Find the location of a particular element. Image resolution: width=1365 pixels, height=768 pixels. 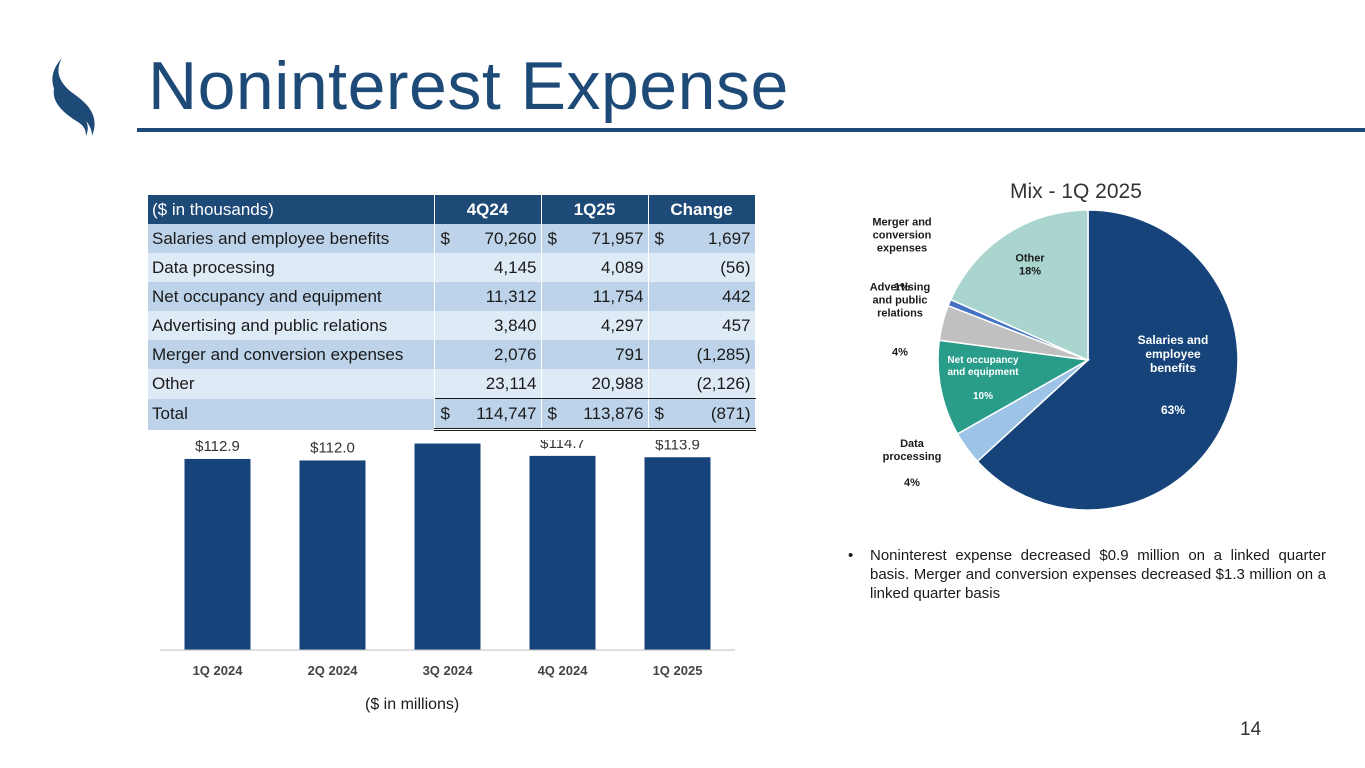

table-cell-c3: 442 is located at coordinates (702, 296).